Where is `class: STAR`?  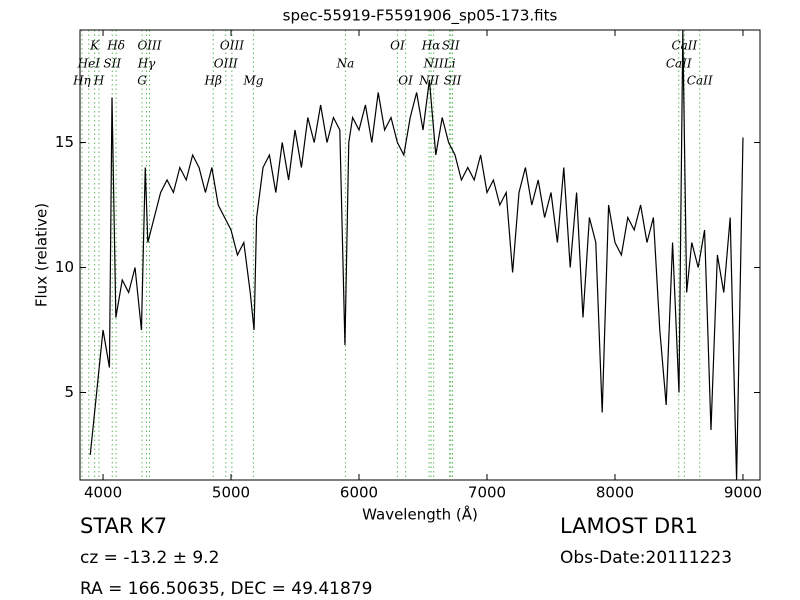 class: STAR is located at coordinates (106, 526).